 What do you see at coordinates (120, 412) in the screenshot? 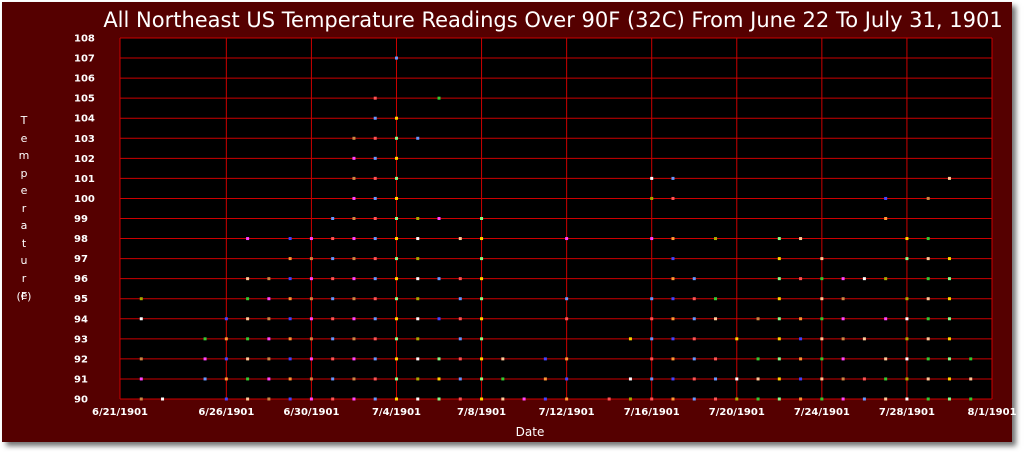
I see `x-tick-label: 6/21/1901` at bounding box center [120, 412].